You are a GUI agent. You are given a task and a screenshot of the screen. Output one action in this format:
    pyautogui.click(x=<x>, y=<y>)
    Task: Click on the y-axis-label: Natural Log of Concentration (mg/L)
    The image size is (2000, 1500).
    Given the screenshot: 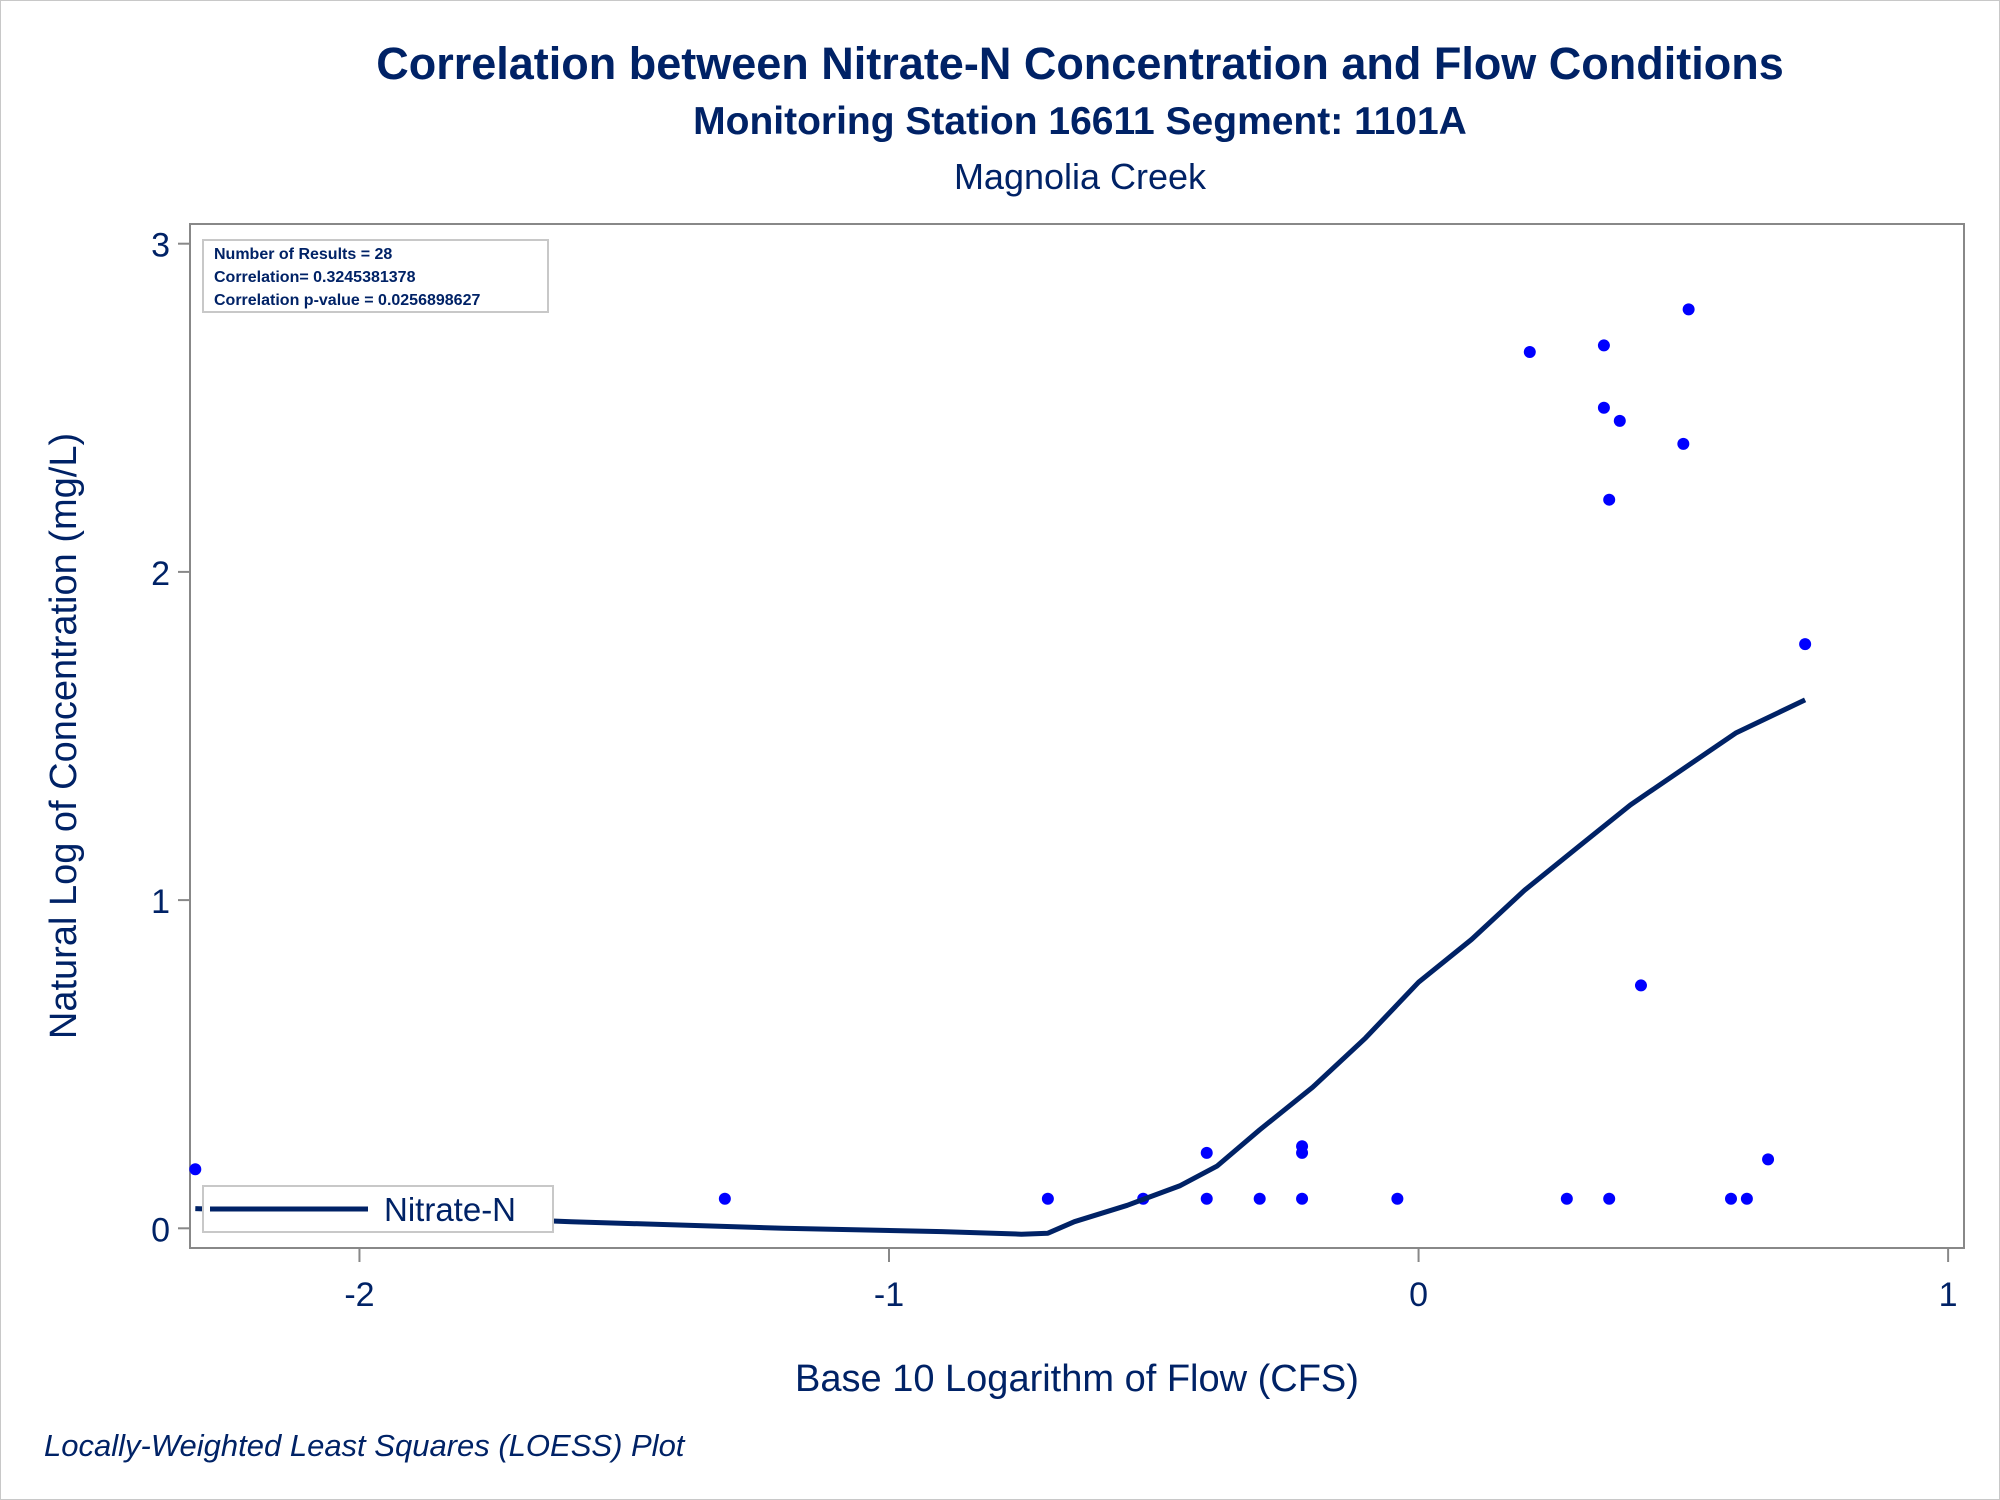 What is the action you would take?
    pyautogui.click(x=64, y=736)
    